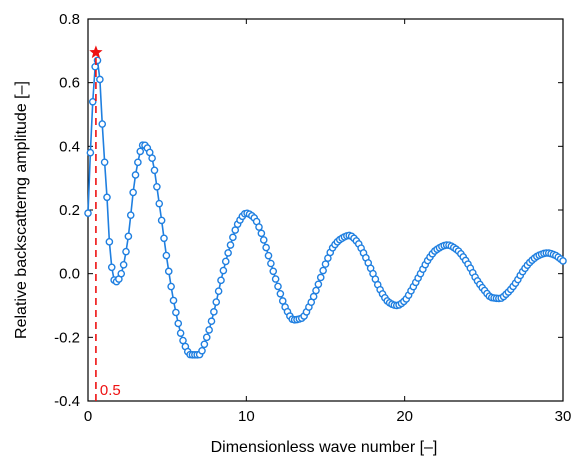 The image size is (579, 459). What do you see at coordinates (67, 337) in the screenshot?
I see `y-tick-label: -0.2` at bounding box center [67, 337].